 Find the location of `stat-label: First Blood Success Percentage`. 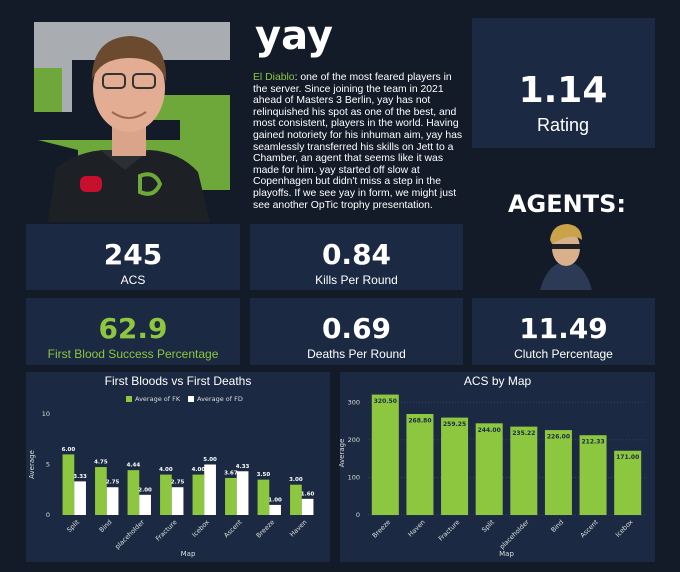

stat-label: First Blood Success Percentage is located at coordinates (133, 354).